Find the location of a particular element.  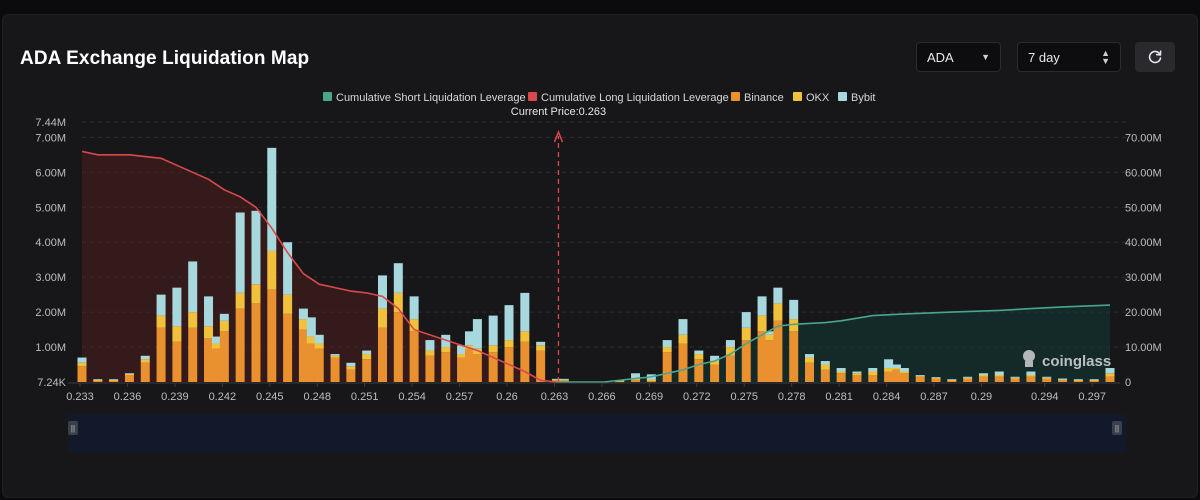

x-tick-label: 0.269 is located at coordinates (650, 397).